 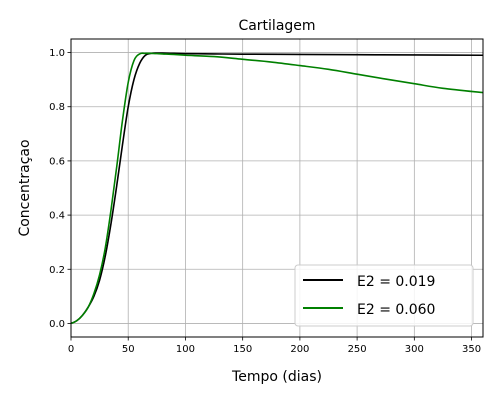 I want to click on y-tick-label: 1.0, so click(x=57, y=53).